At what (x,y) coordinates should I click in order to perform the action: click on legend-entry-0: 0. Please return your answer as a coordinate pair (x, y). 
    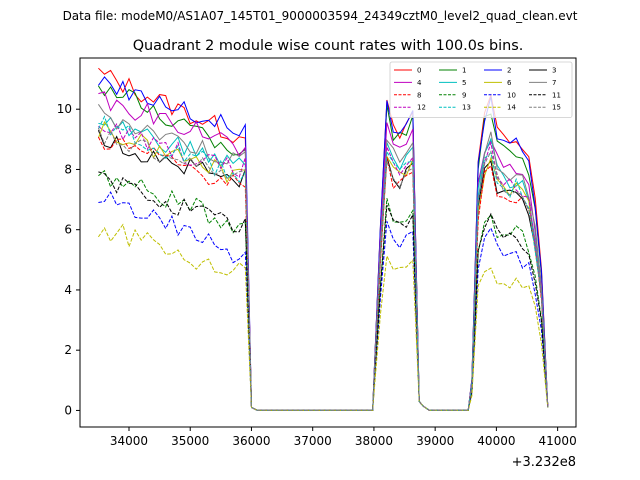
    Looking at the image, I should click on (407, 71).